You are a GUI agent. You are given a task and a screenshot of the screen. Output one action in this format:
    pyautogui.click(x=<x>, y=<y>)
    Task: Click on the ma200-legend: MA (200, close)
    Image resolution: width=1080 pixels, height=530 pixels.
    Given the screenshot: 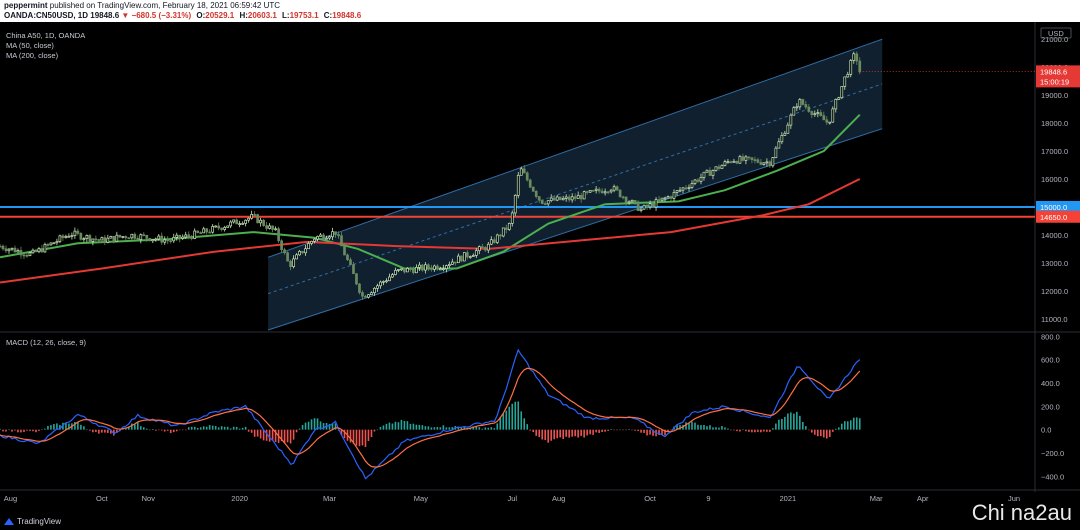 What is the action you would take?
    pyautogui.click(x=32, y=55)
    